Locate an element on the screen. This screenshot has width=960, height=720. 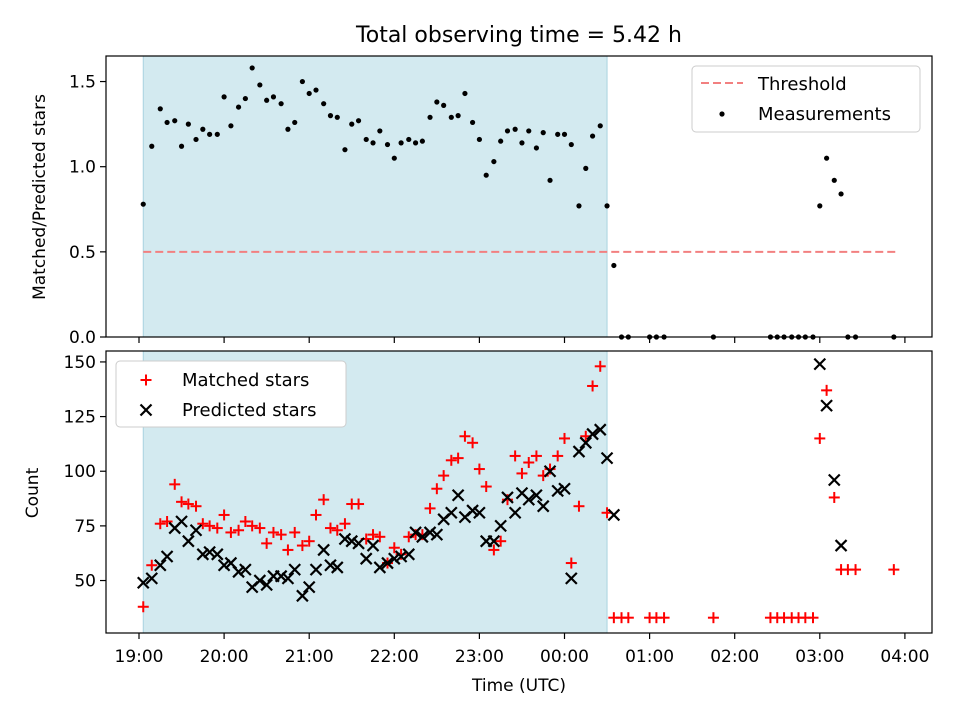
bottom-y-tick-label: 125 is located at coordinates (80, 418).